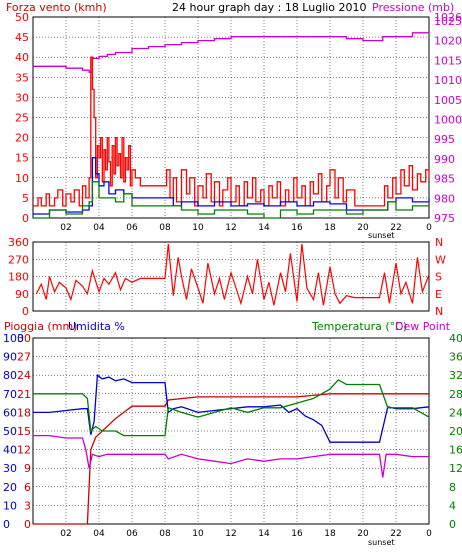  I want to click on humidity-y-tick-90: 90, so click(10, 357).